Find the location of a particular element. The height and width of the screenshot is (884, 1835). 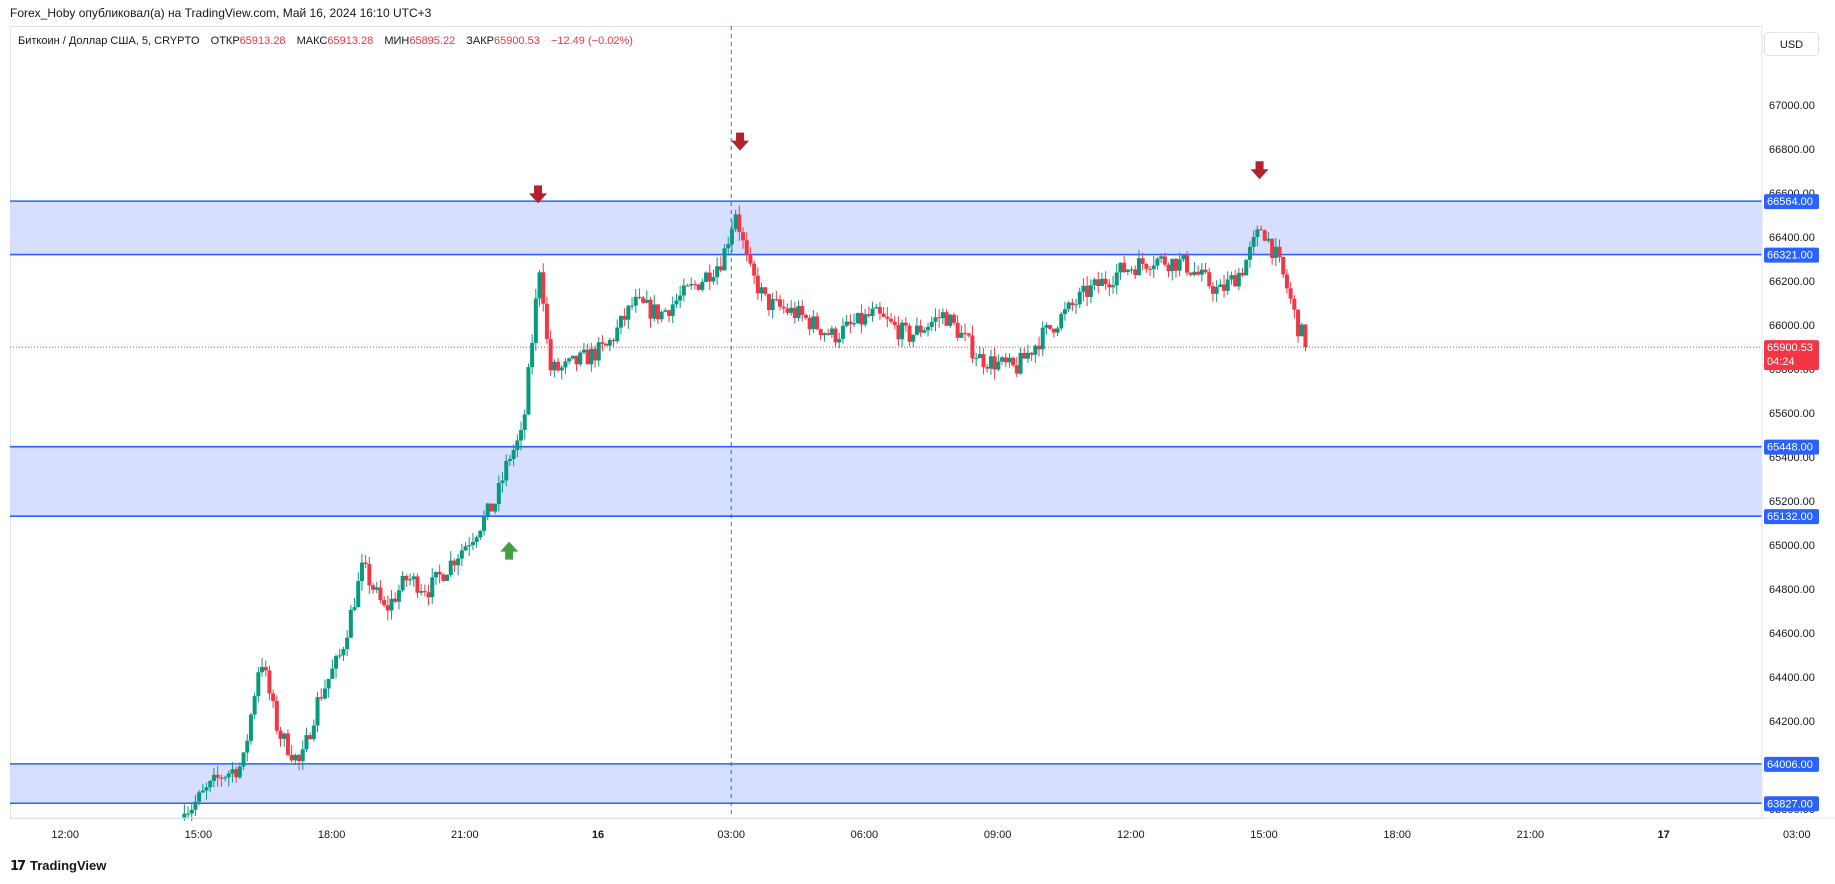

current-price-label: 65900.53 is located at coordinates (1790, 348).